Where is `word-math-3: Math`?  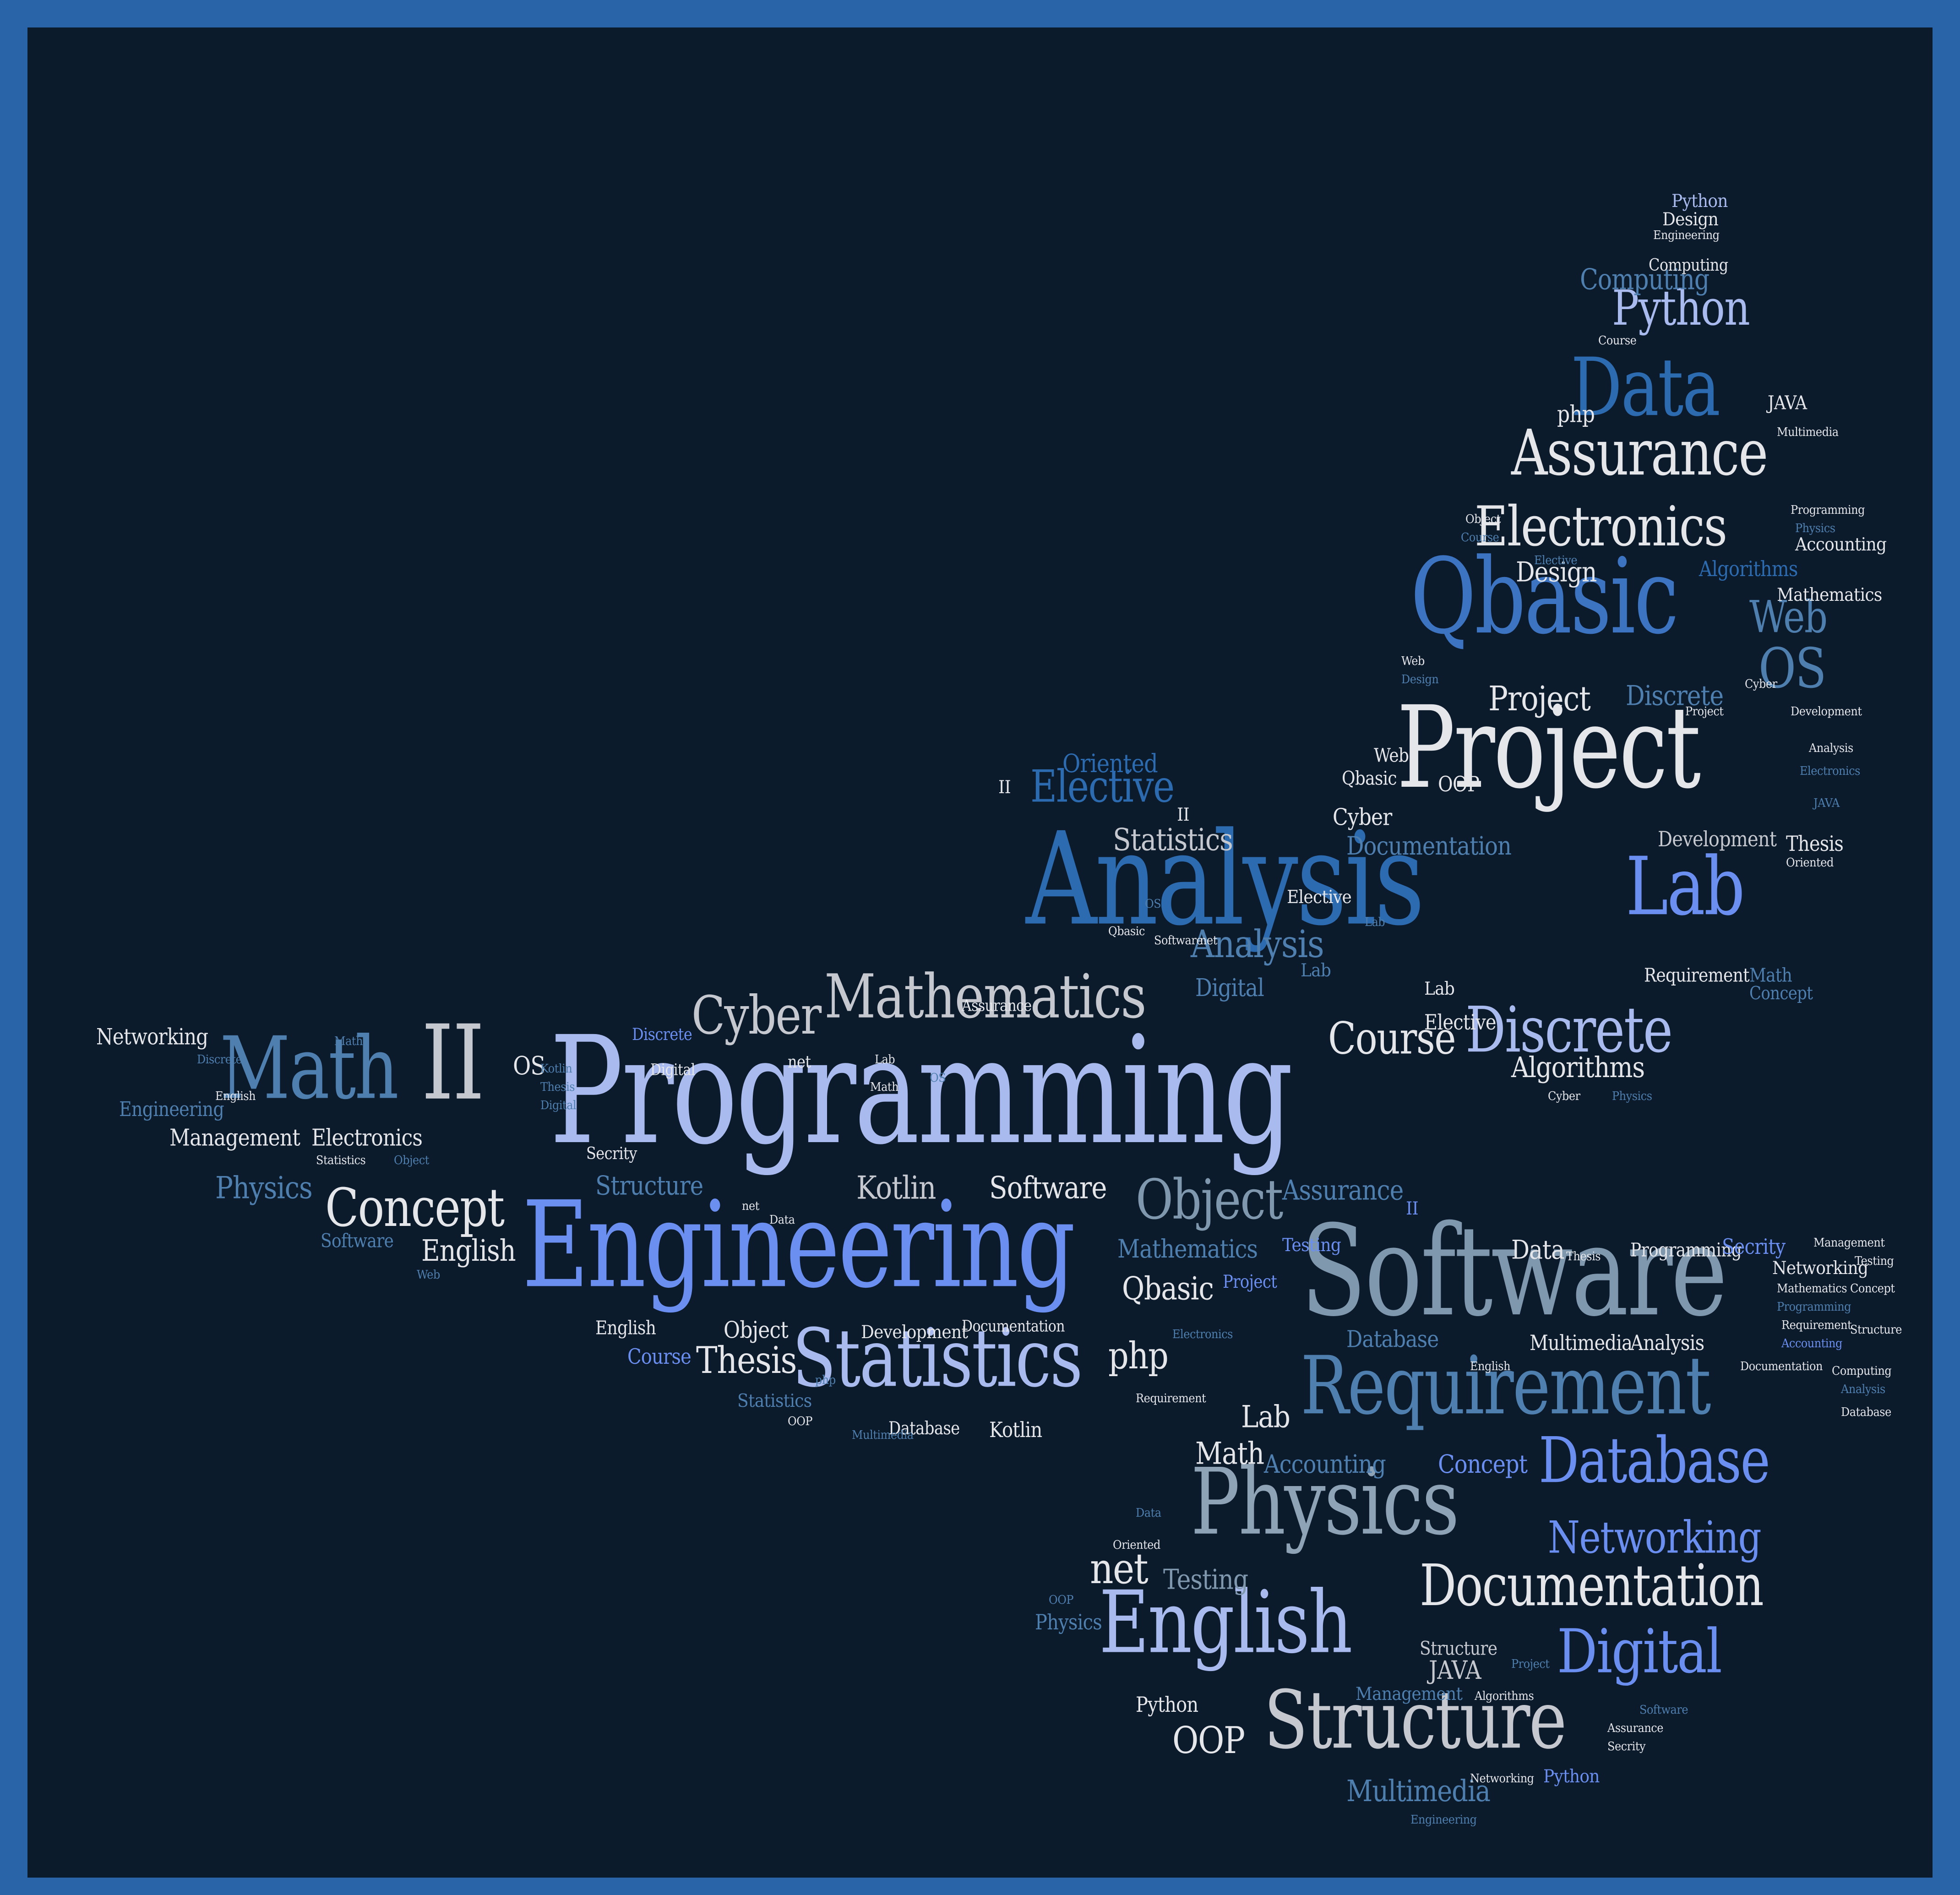 word-math-3: Math is located at coordinates (1229, 1453).